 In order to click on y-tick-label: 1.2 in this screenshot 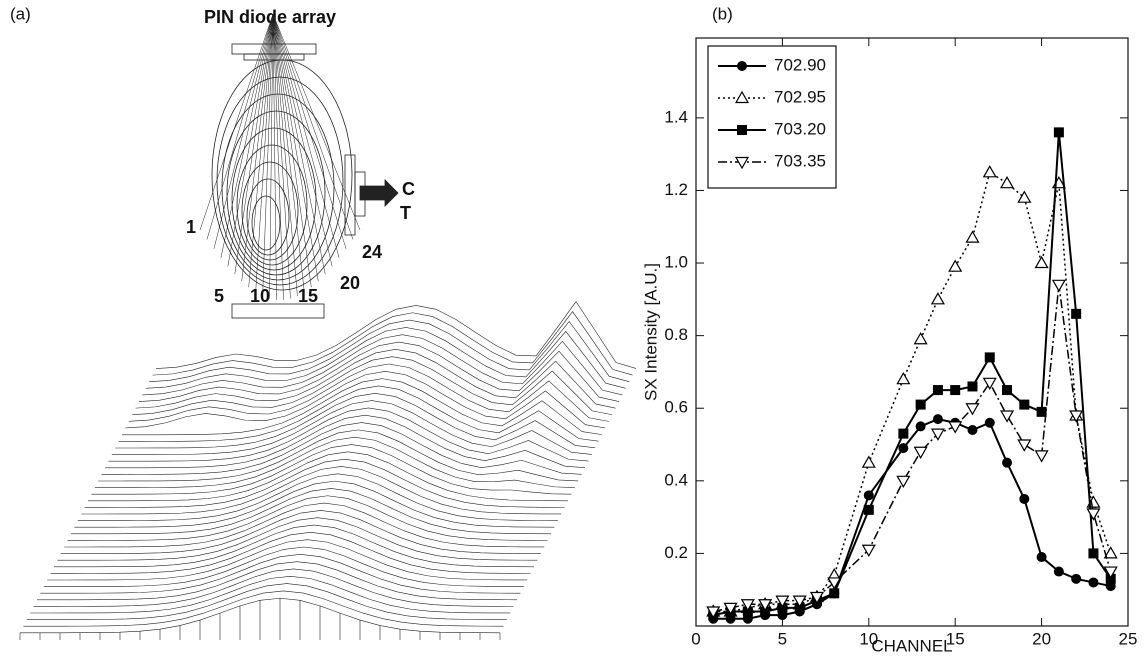, I will do `click(676, 189)`.